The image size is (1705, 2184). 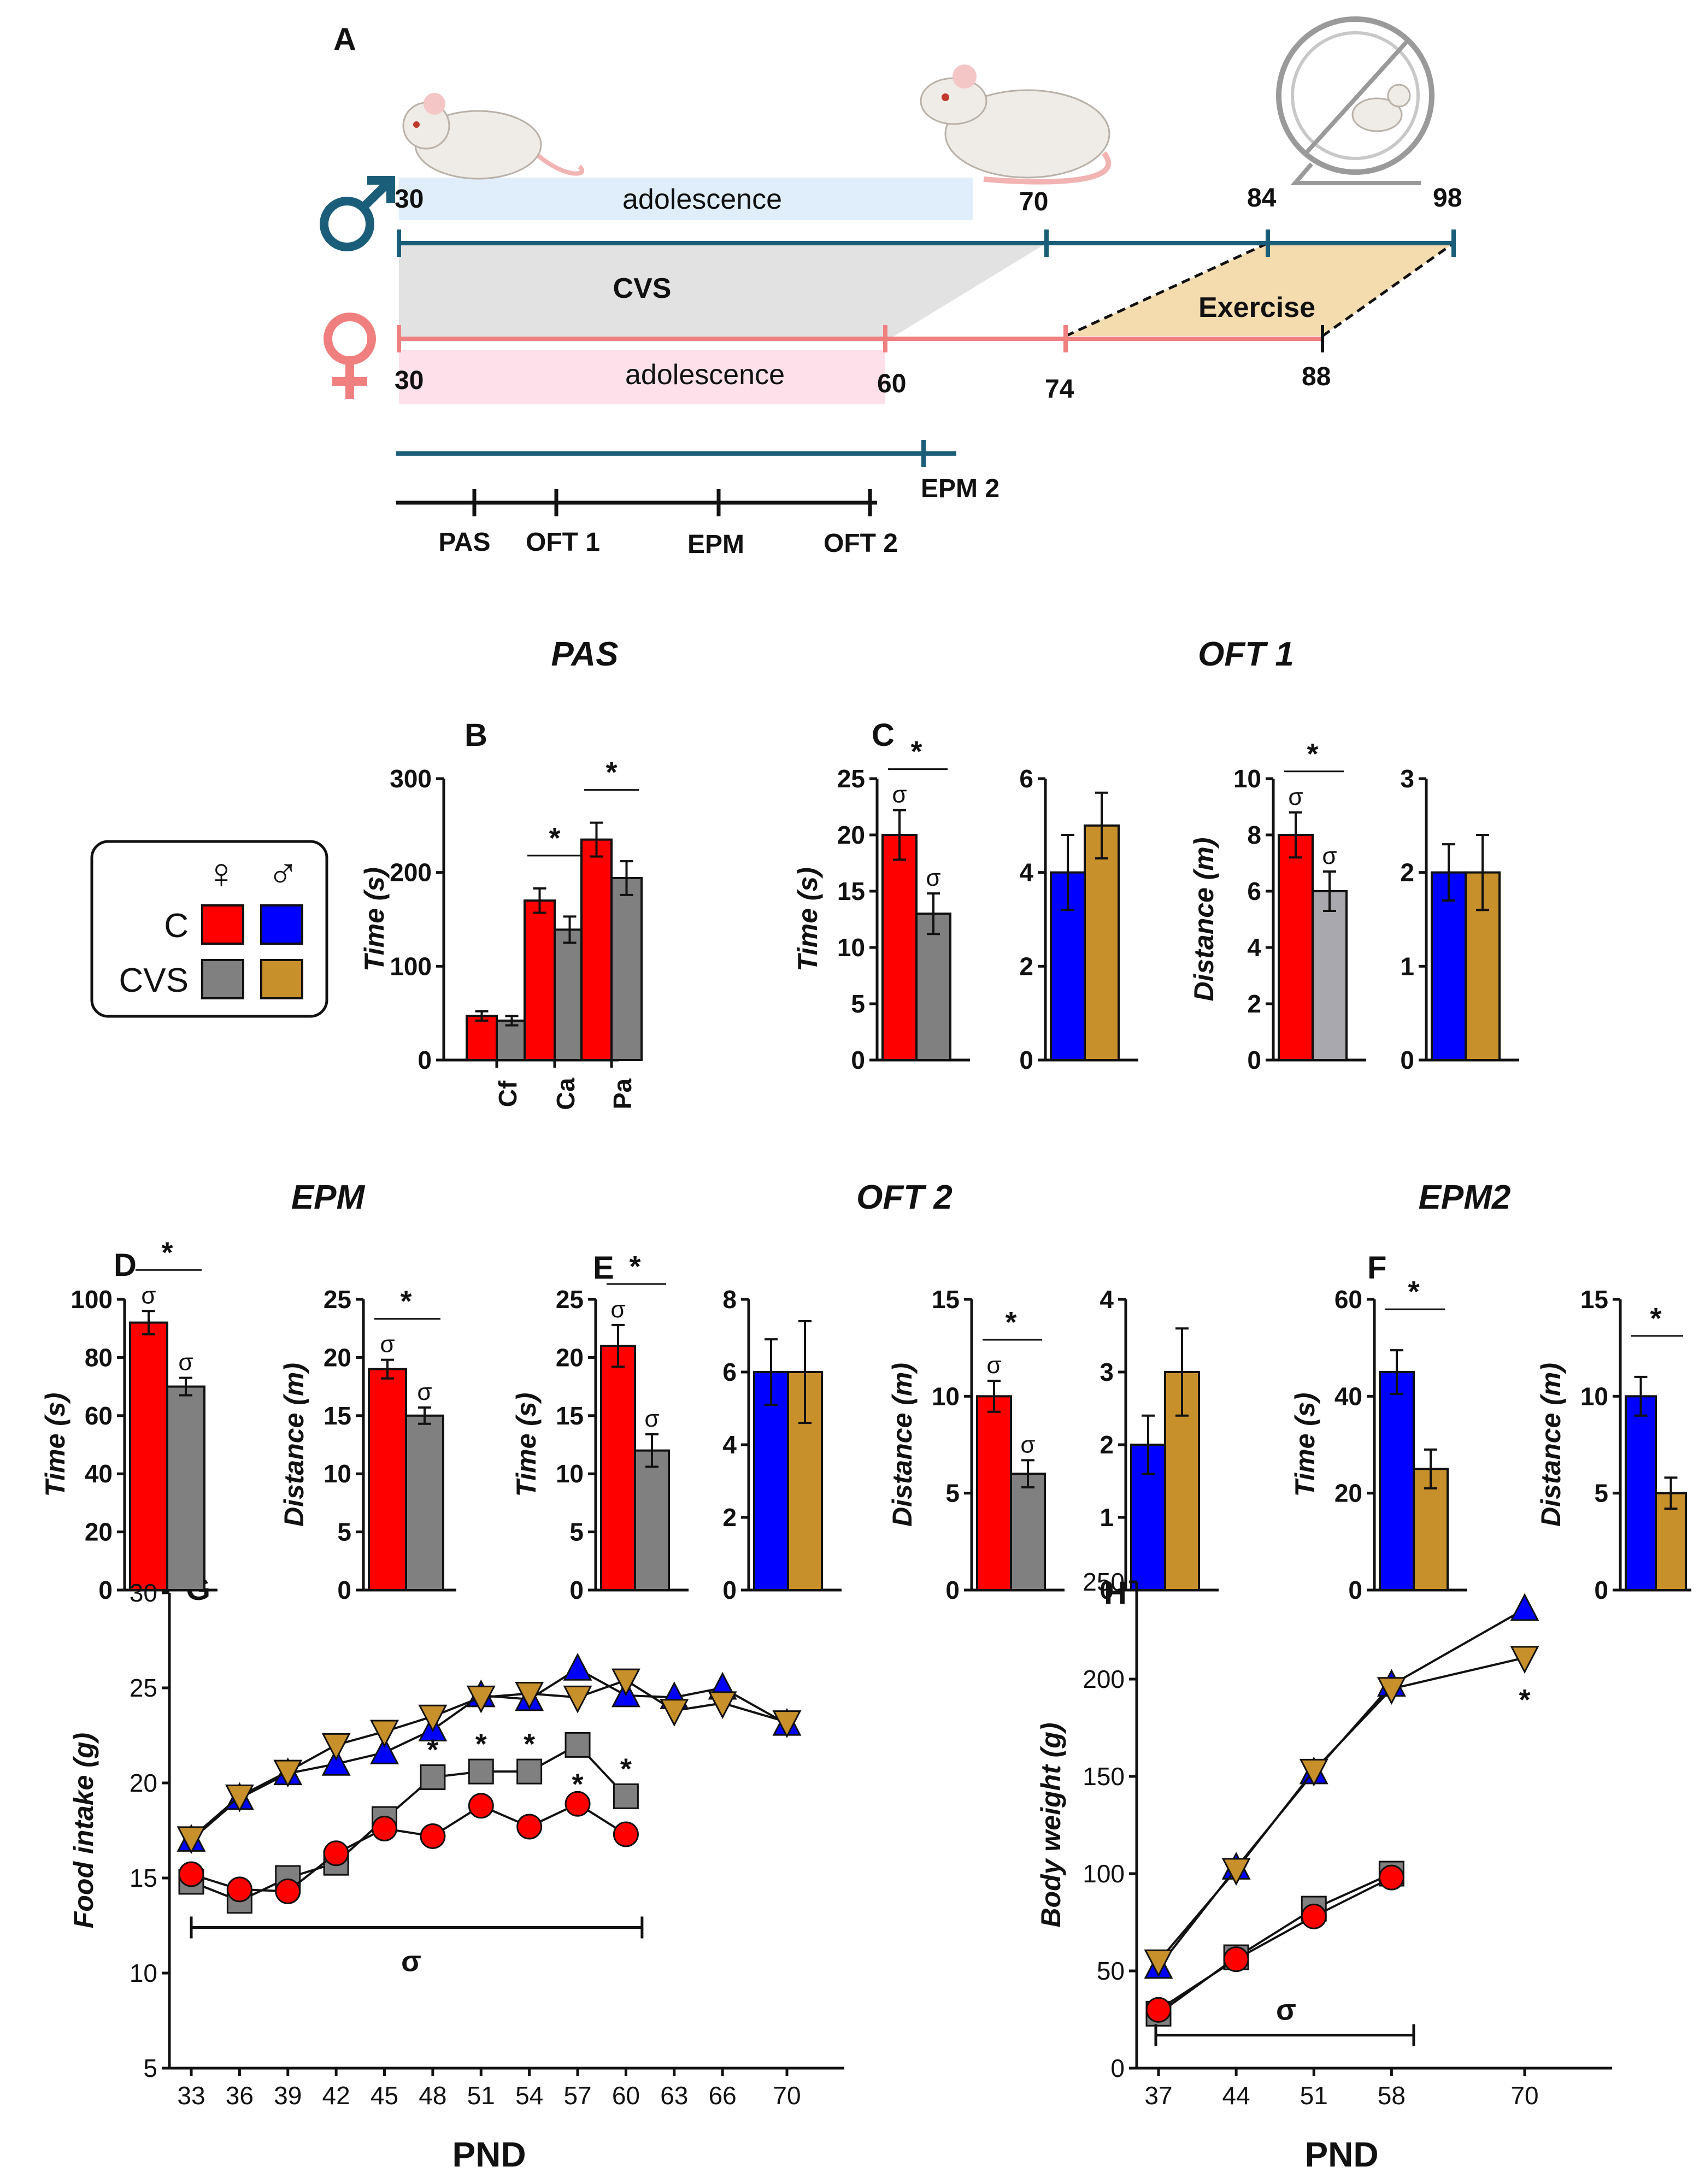 What do you see at coordinates (143, 1688) in the screenshot?
I see `y-tick-label-G: 25` at bounding box center [143, 1688].